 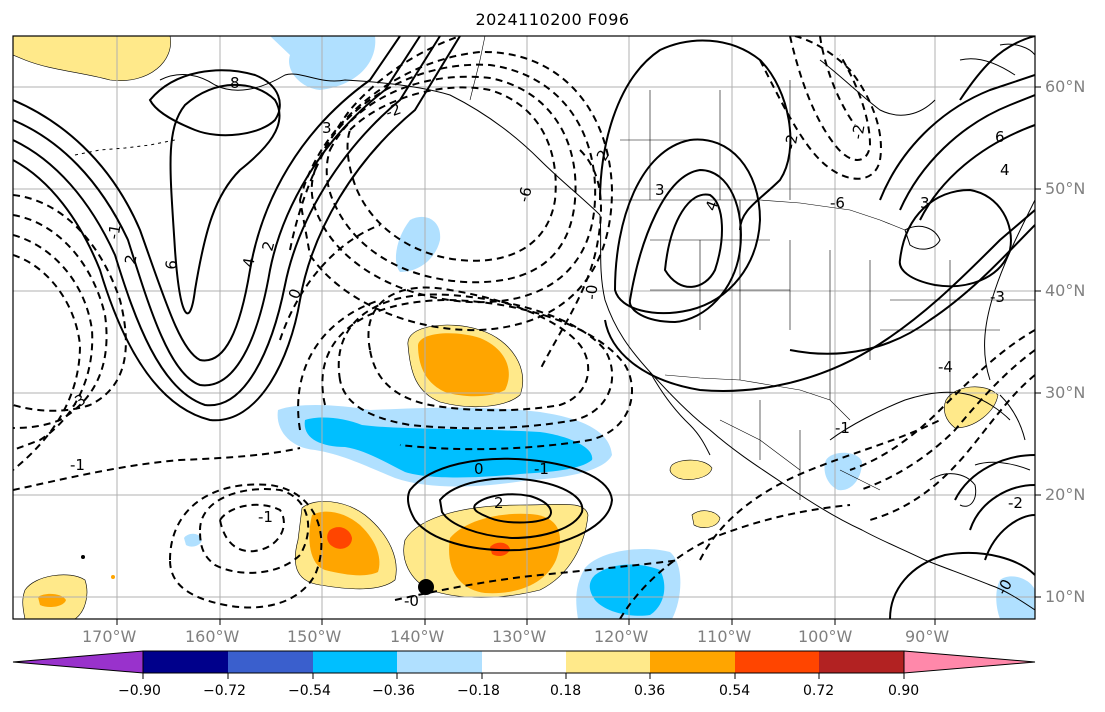 What do you see at coordinates (920, 416) in the screenshot?
I see `coastline-gulf` at bounding box center [920, 416].